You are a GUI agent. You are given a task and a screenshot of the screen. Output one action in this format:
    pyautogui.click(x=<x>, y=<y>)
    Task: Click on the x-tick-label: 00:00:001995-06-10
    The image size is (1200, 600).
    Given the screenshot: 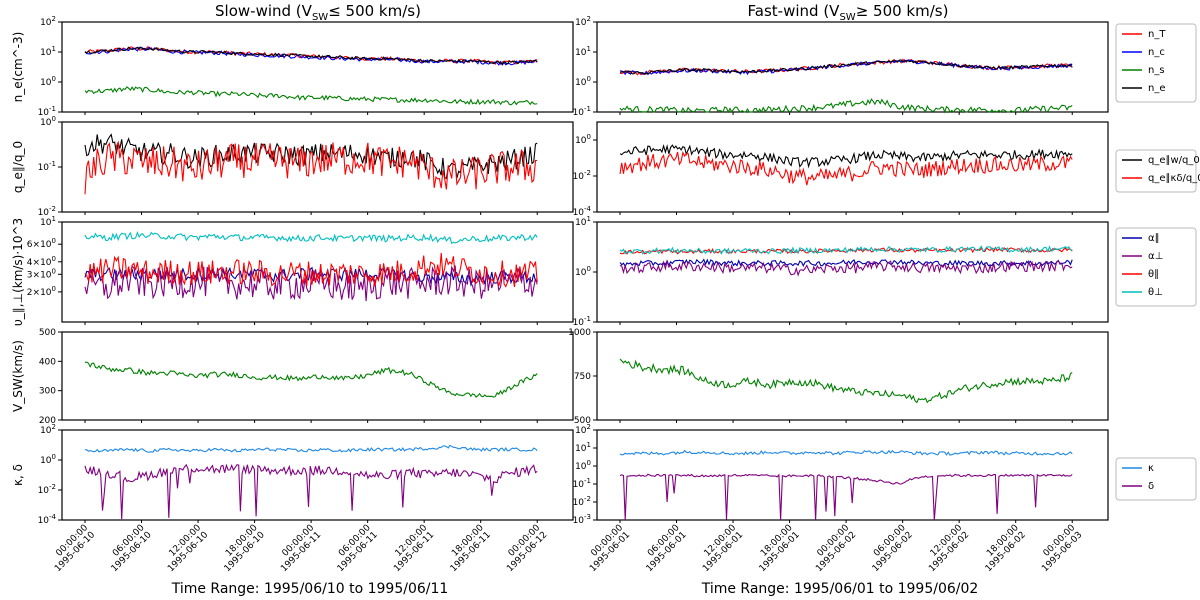 What is the action you would take?
    pyautogui.click(x=71, y=548)
    